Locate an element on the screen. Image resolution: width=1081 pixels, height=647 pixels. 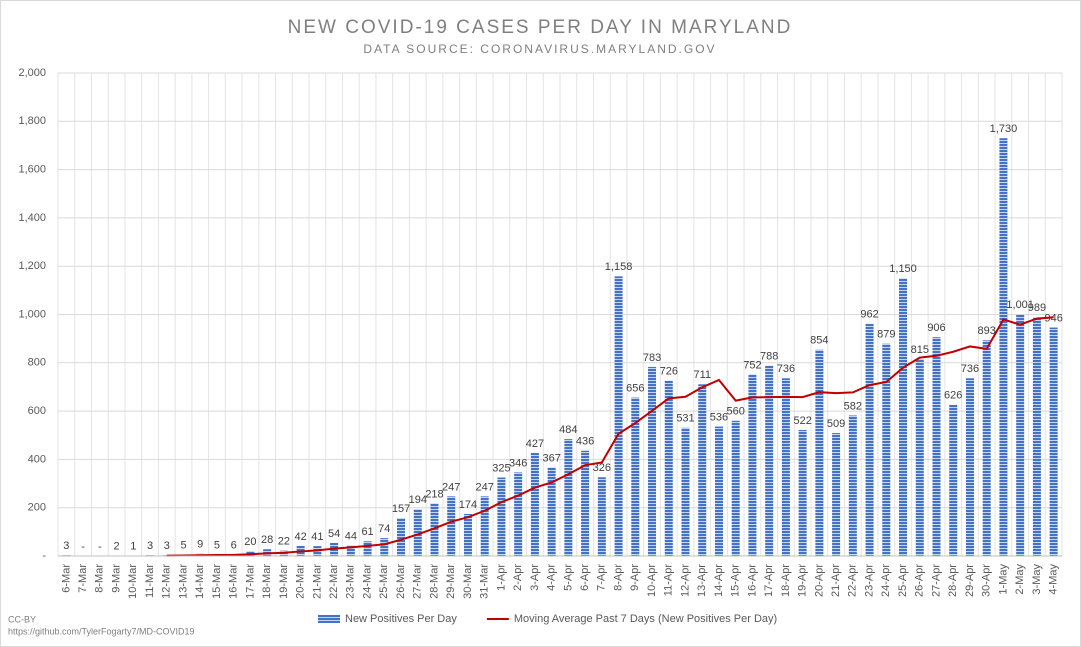
data-label: 989 is located at coordinates (1037, 308).